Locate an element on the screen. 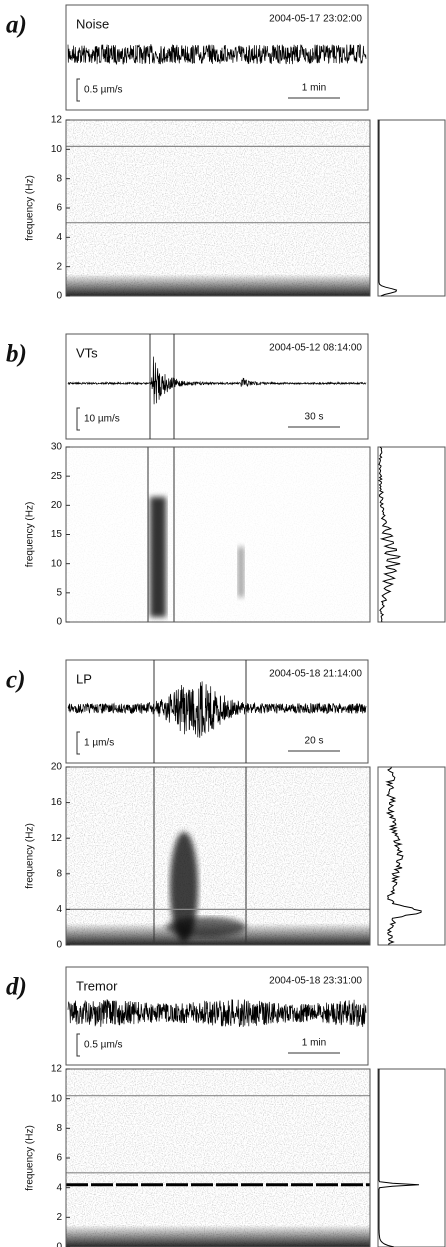 This screenshot has height=1247, width=446. timestamp: 2004-05-18 21:14:00 is located at coordinates (315, 674).